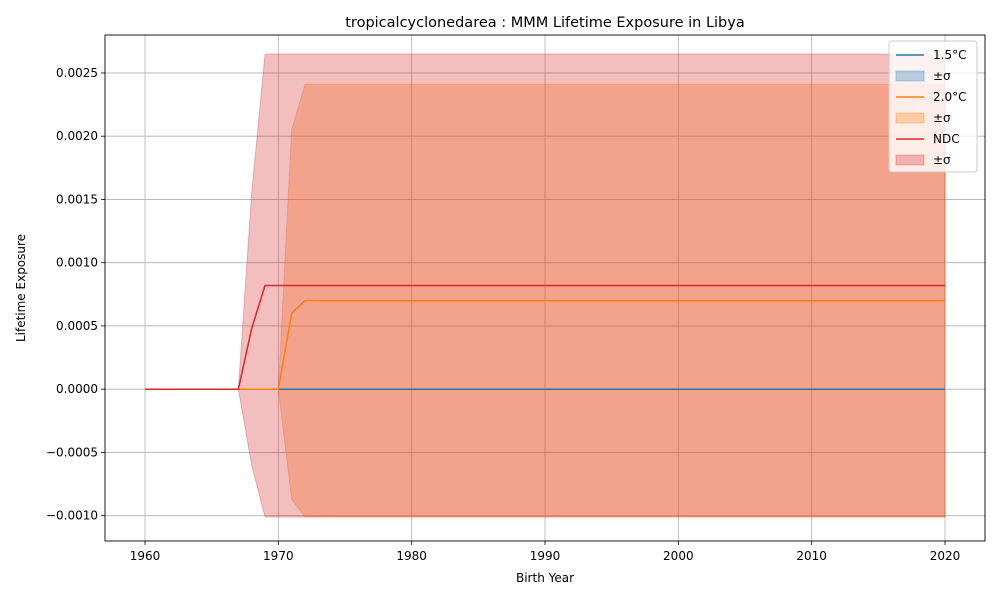 The image size is (1000, 600). I want to click on series-lines, so click(545, 337).